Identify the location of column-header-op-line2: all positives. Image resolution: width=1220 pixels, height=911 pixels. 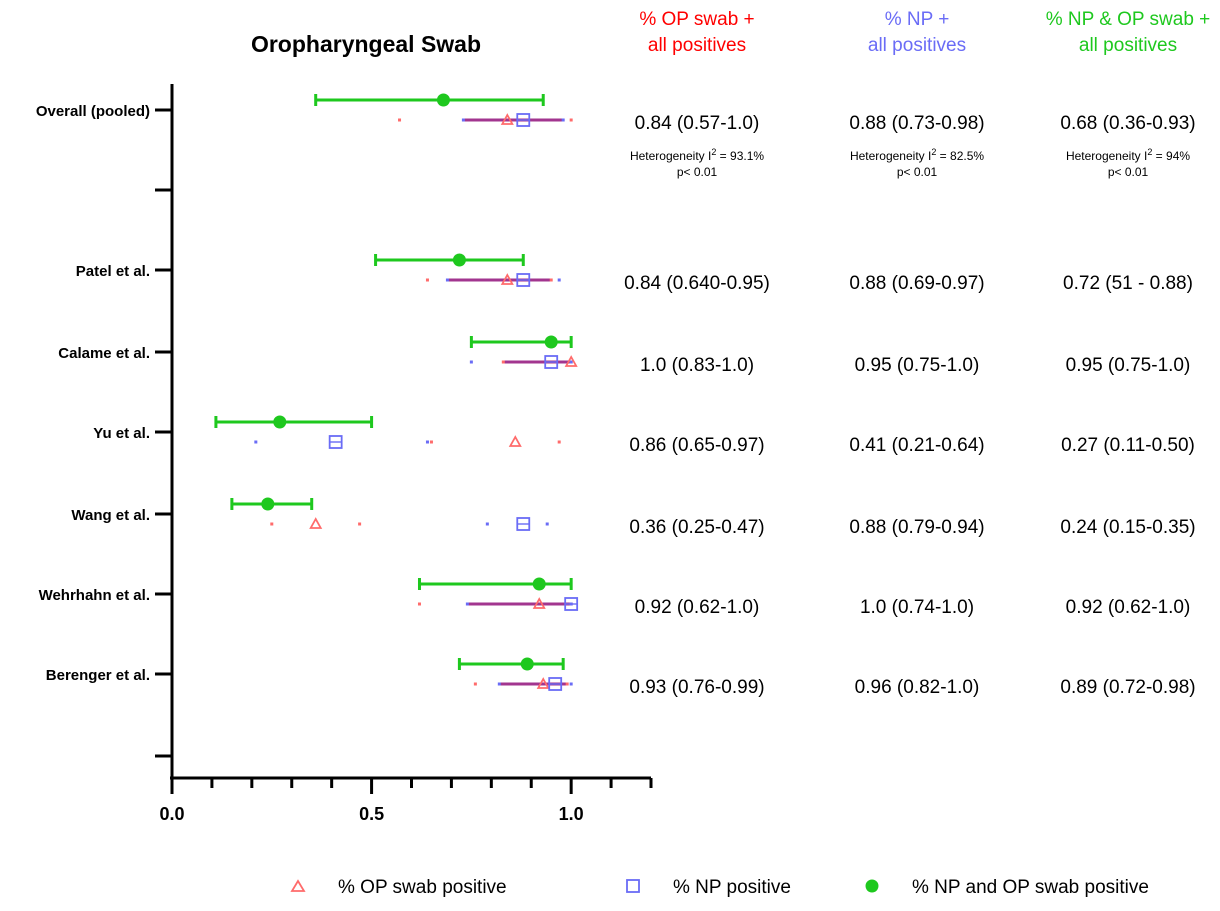
(697, 45).